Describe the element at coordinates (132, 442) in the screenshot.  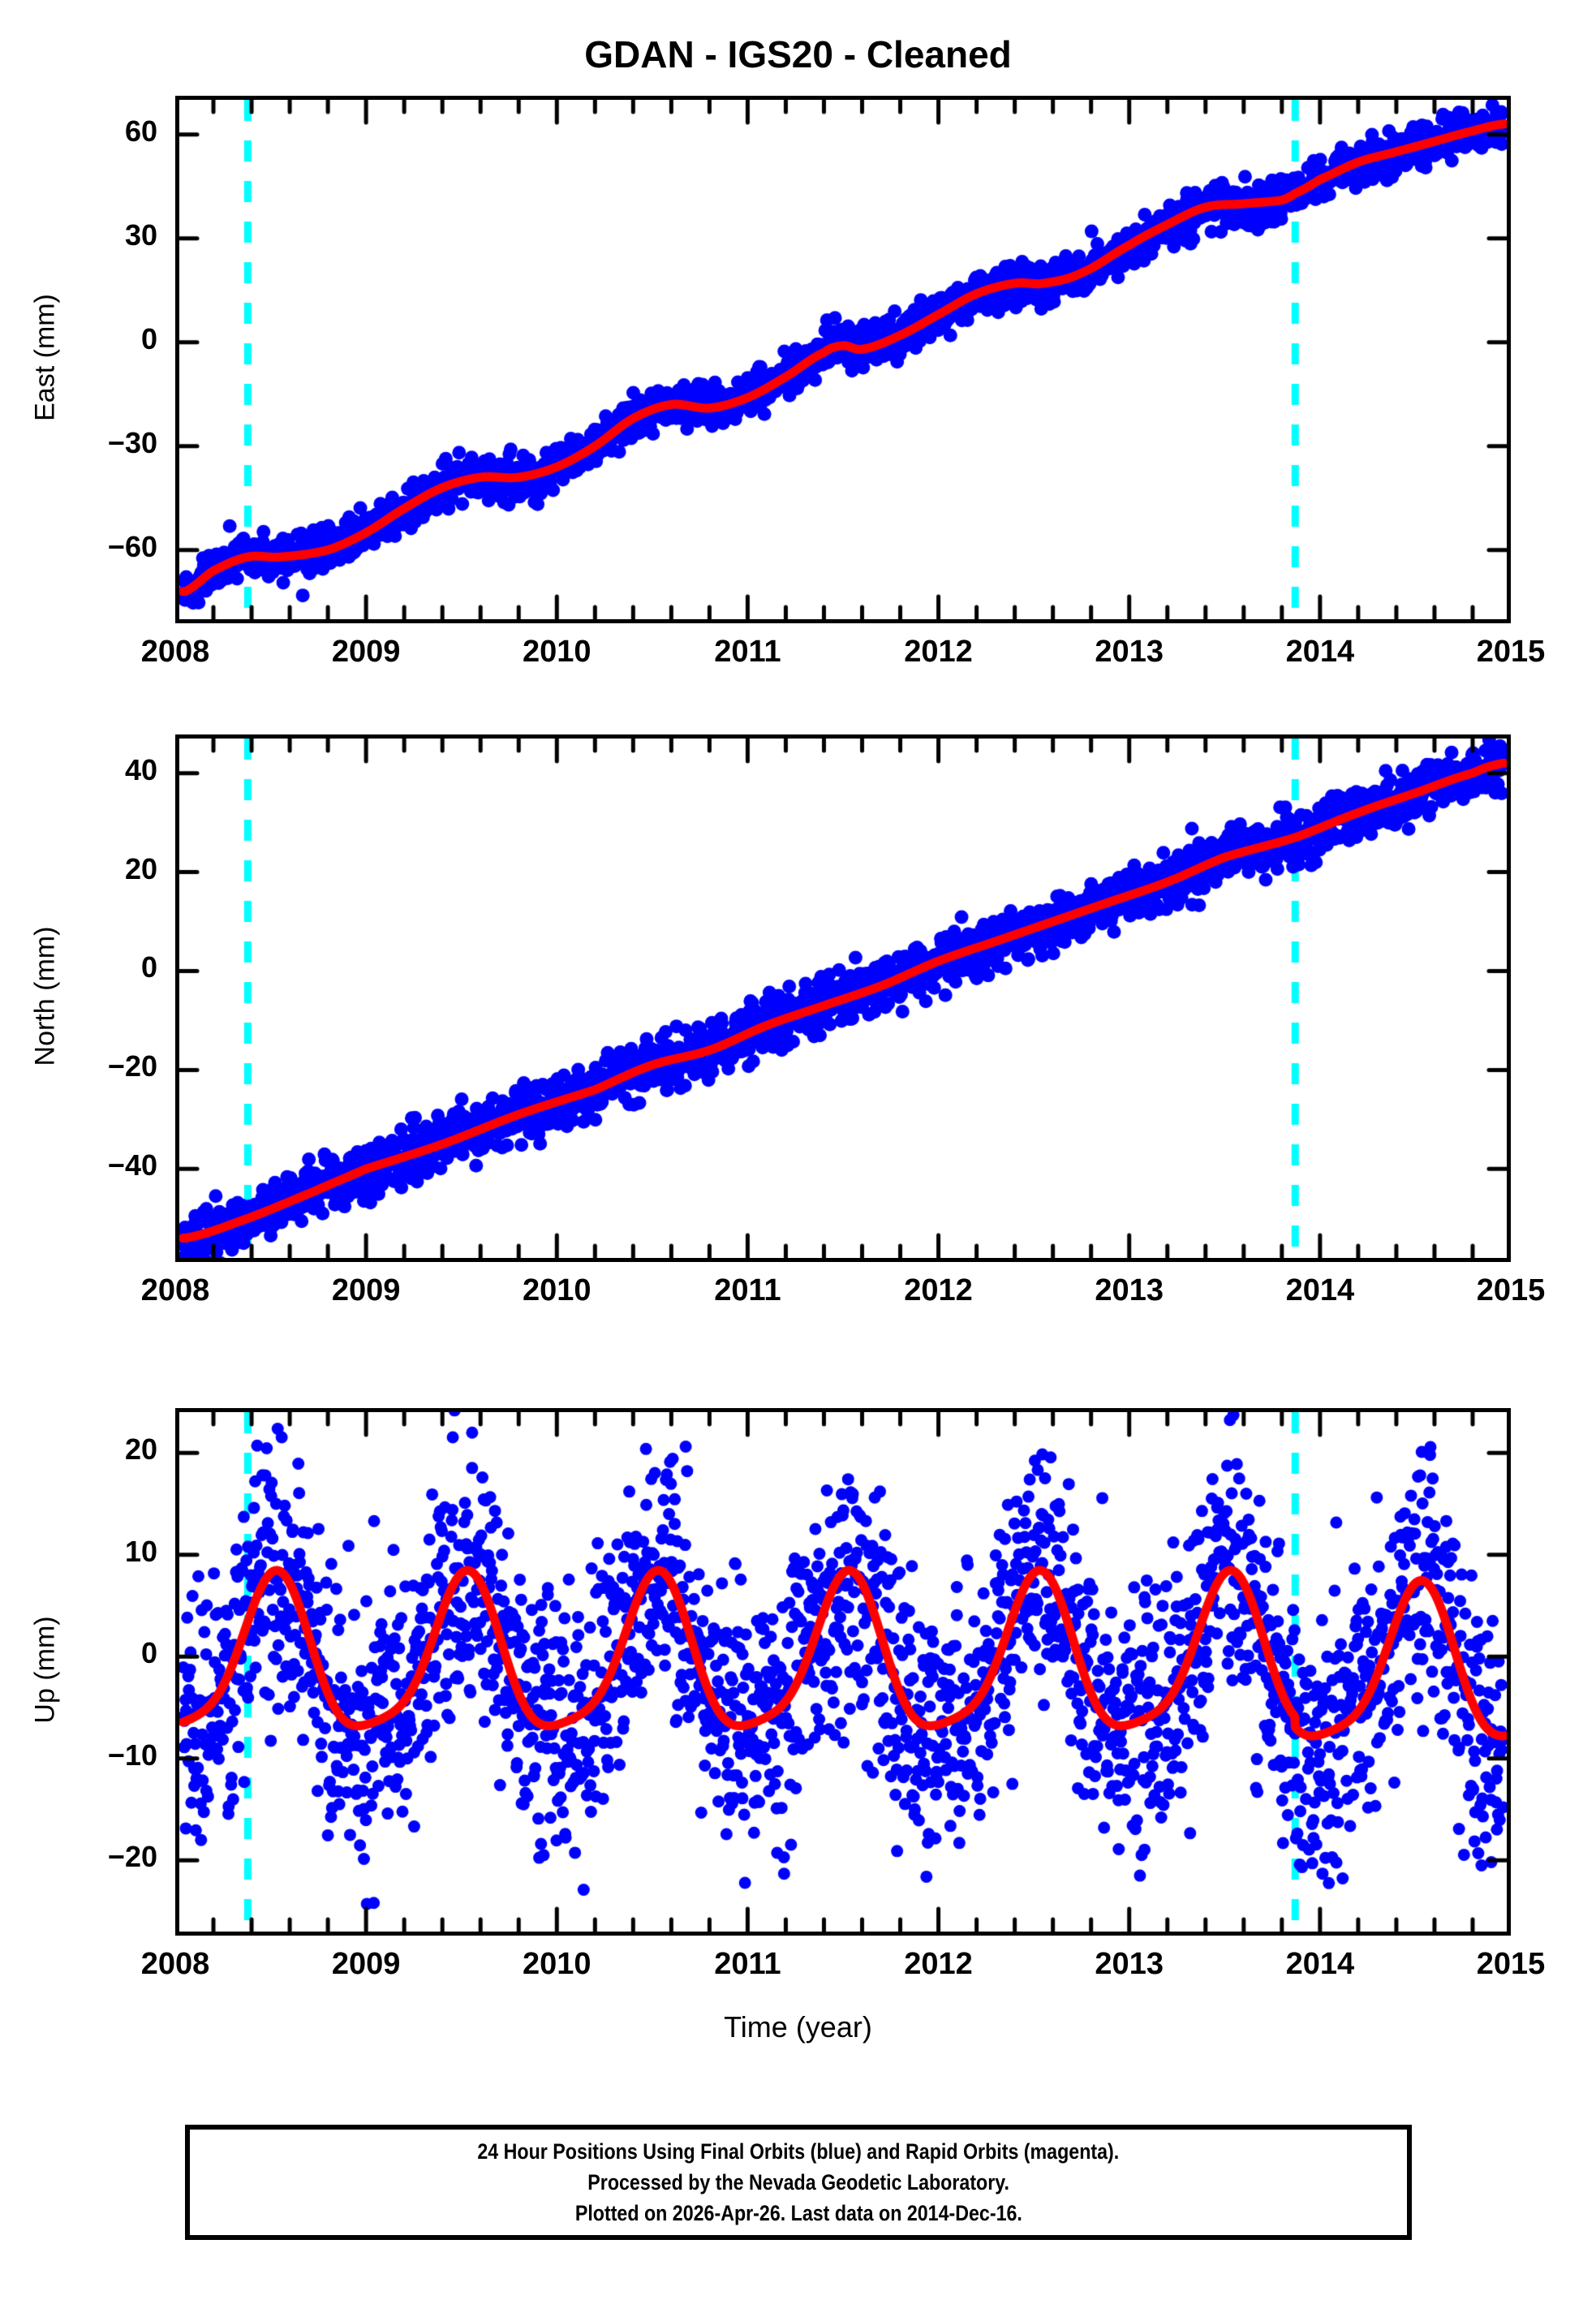
I see `panel-east-ytick-3: −30` at that location.